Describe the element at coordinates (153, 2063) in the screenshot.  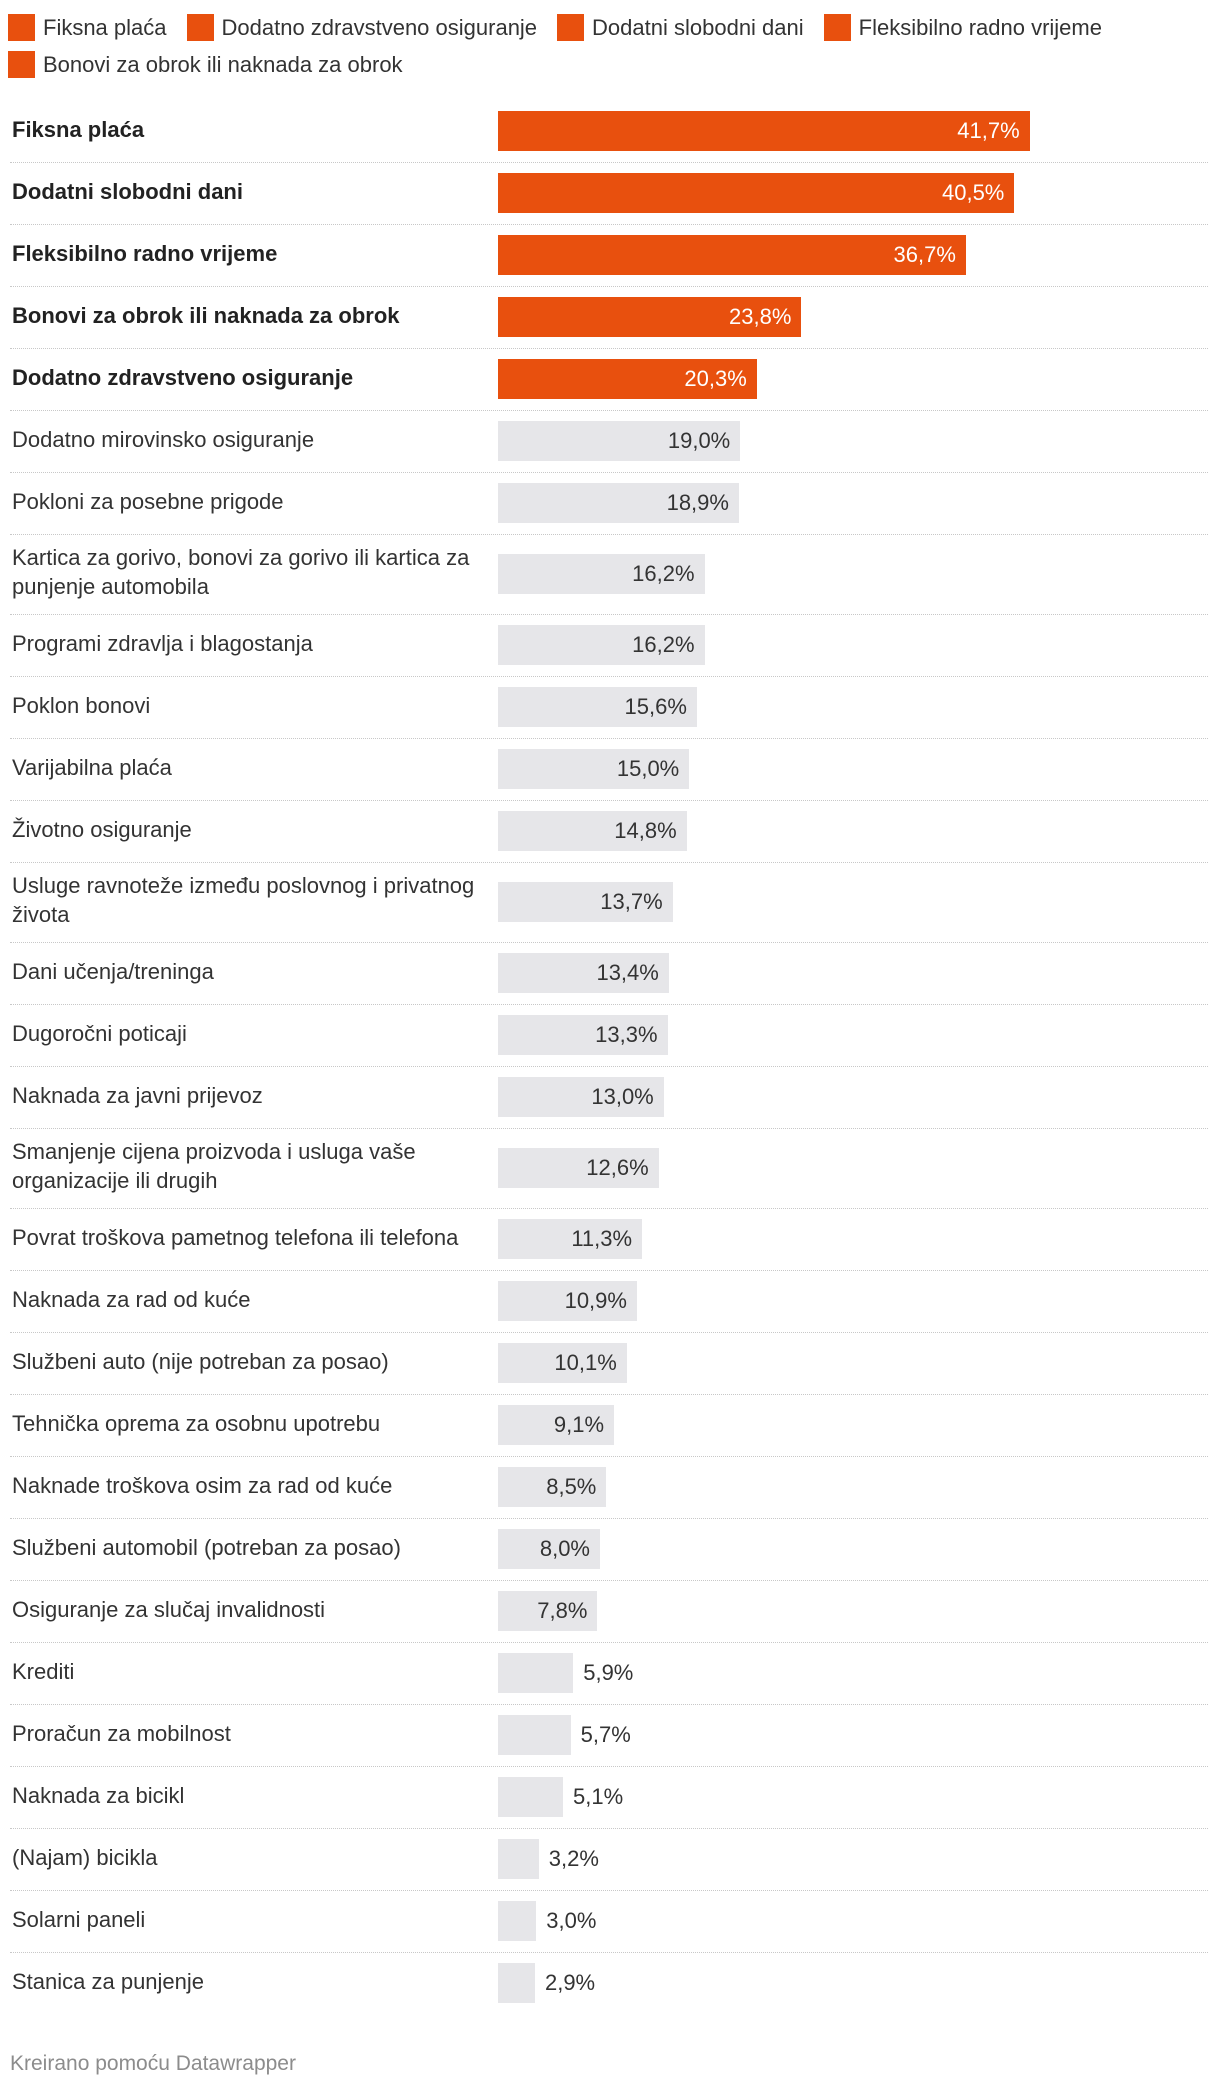
I see `footer-credit: Kreirano pomoću Datawrapper` at that location.